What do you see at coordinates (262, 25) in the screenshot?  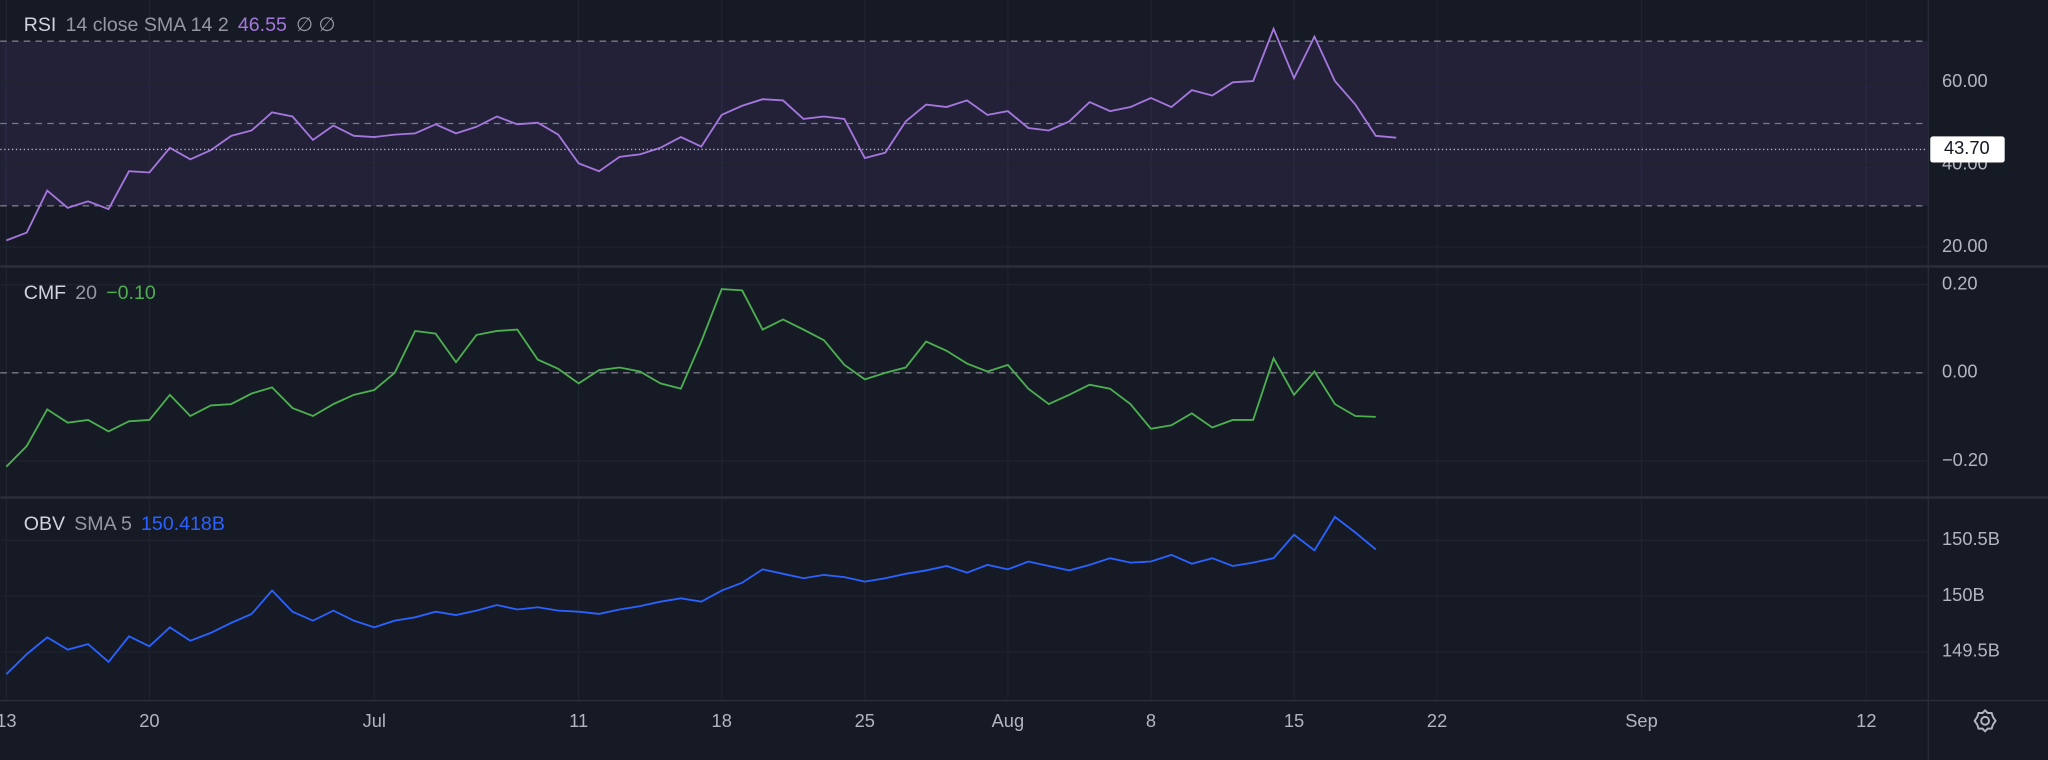 I see `legend-value: 46.55` at bounding box center [262, 25].